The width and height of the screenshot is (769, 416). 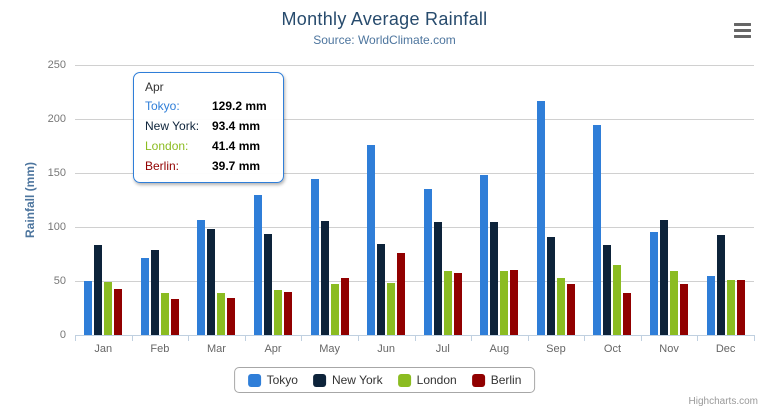 What do you see at coordinates (273, 349) in the screenshot?
I see `x-axis-label-apr: Apr` at bounding box center [273, 349].